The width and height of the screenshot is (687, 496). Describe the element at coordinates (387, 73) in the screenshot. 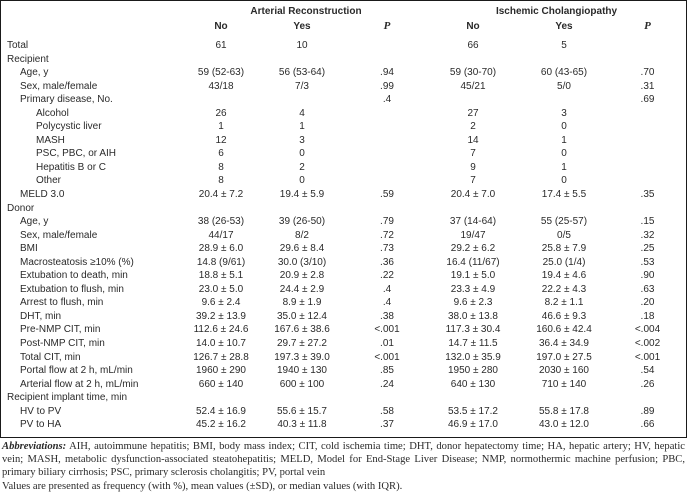

I see `cell: .94` at that location.